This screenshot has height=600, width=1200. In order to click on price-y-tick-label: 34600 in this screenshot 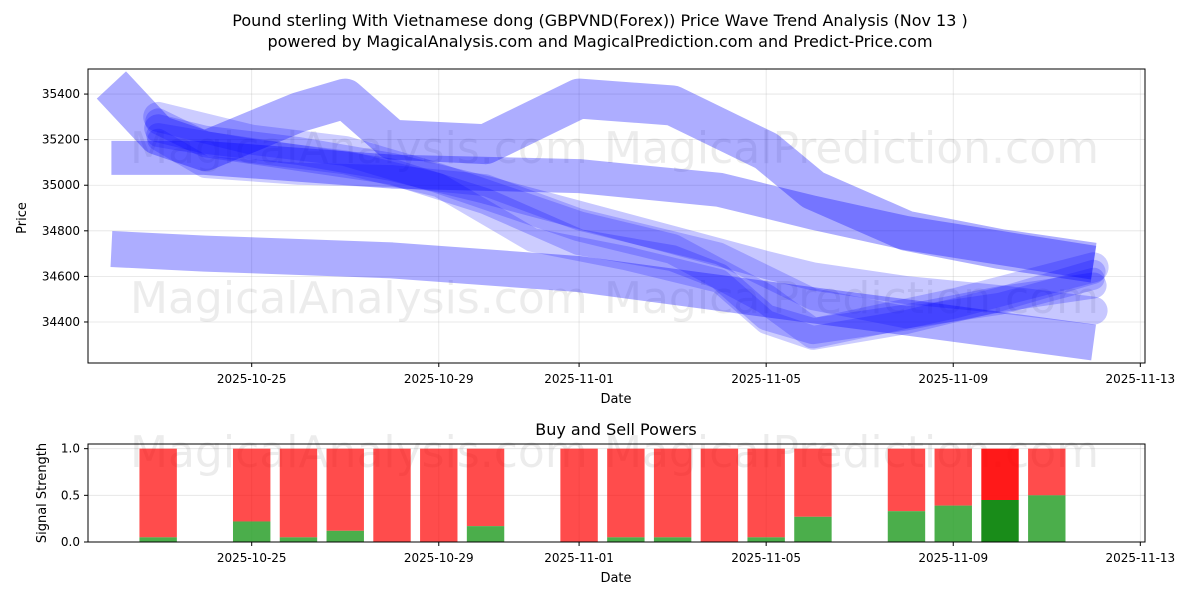, I will do `click(61, 276)`.